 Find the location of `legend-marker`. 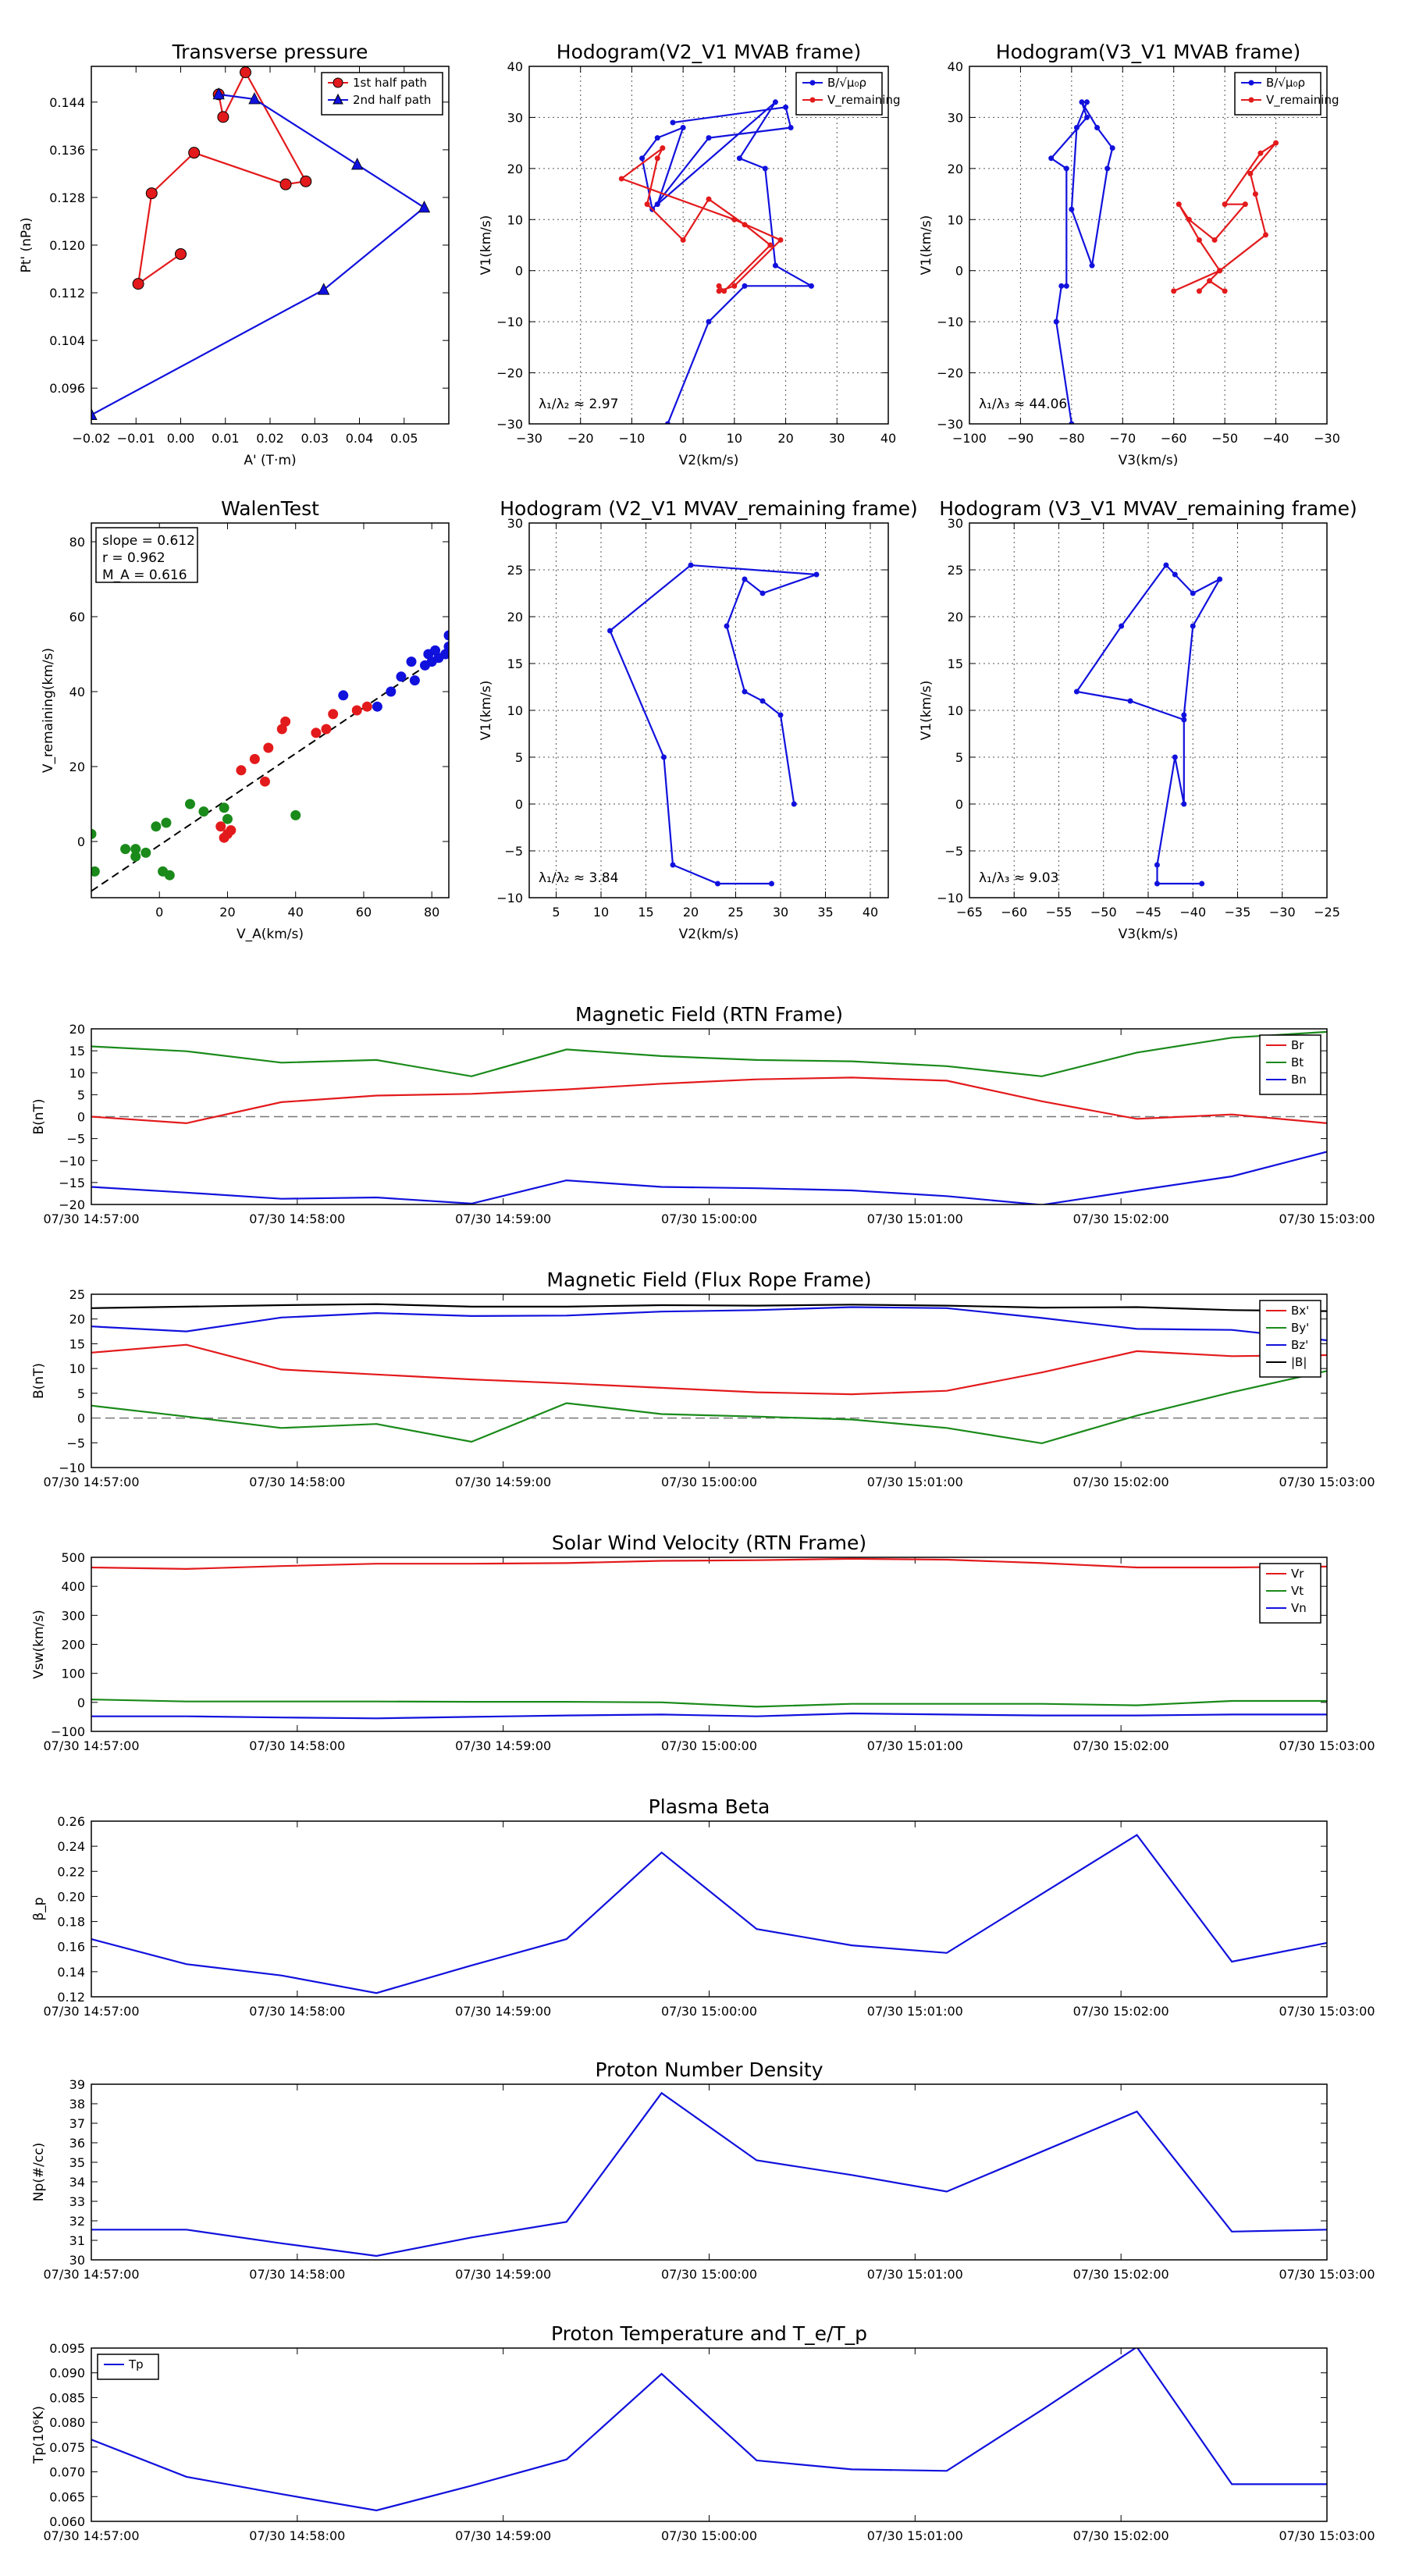

legend-marker is located at coordinates (1251, 83).